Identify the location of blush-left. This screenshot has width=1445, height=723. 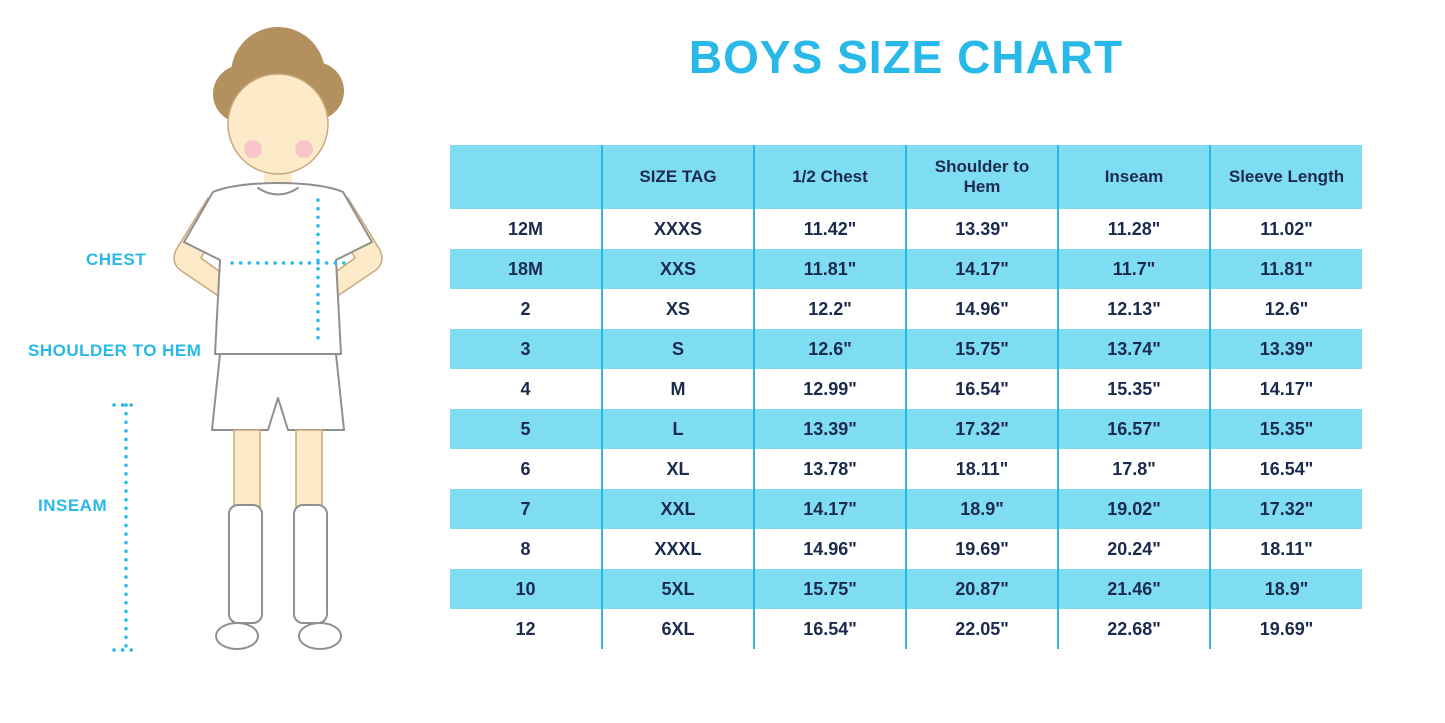
(253, 149).